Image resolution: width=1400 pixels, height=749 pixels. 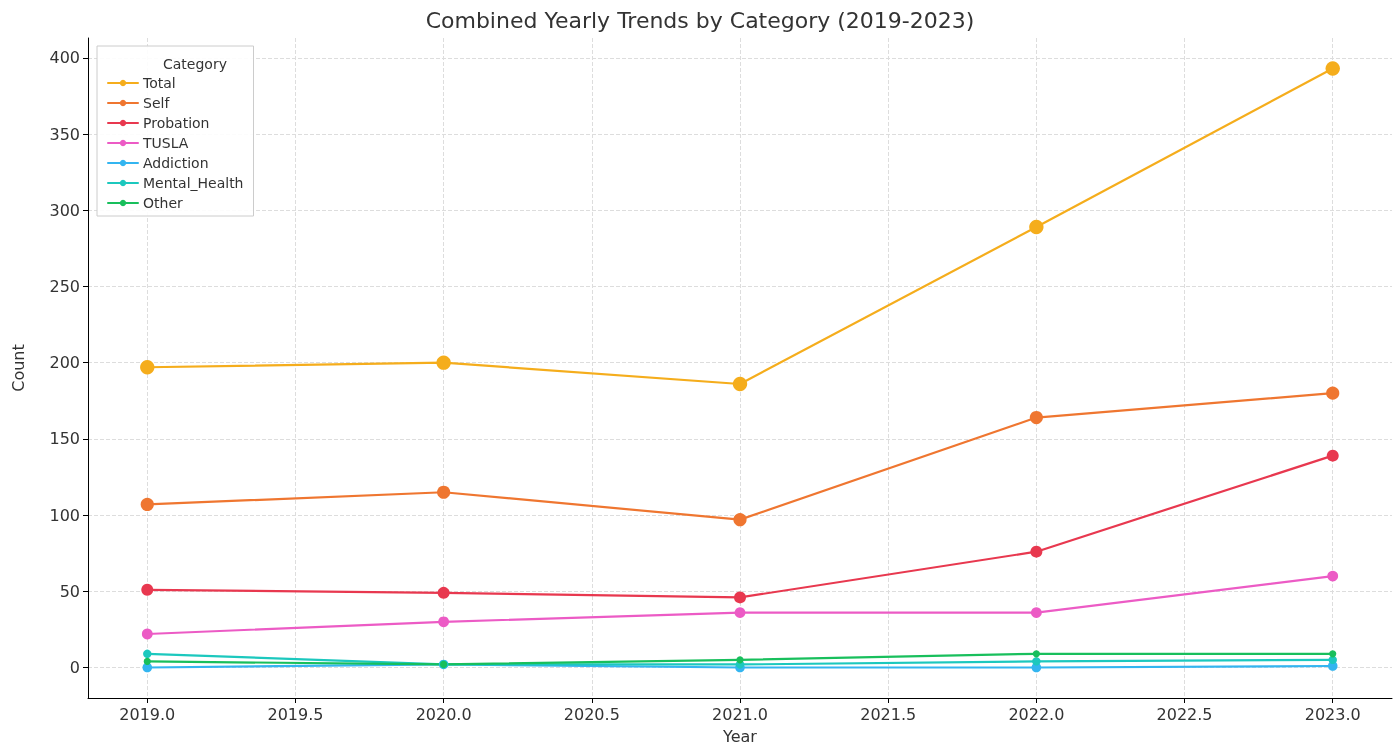 What do you see at coordinates (740, 736) in the screenshot?
I see `x-axis-title: Year` at bounding box center [740, 736].